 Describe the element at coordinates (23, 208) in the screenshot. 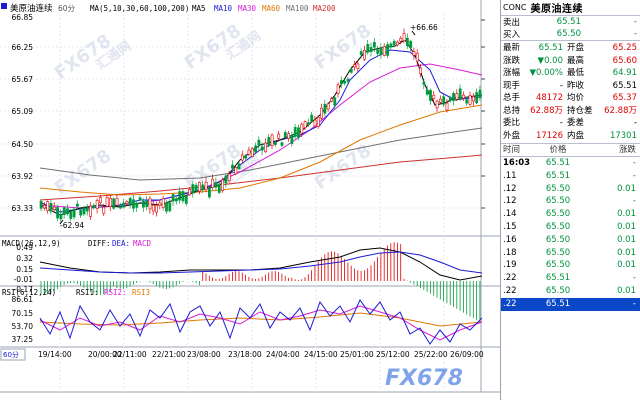

I see `price-tick: 63.33` at that location.